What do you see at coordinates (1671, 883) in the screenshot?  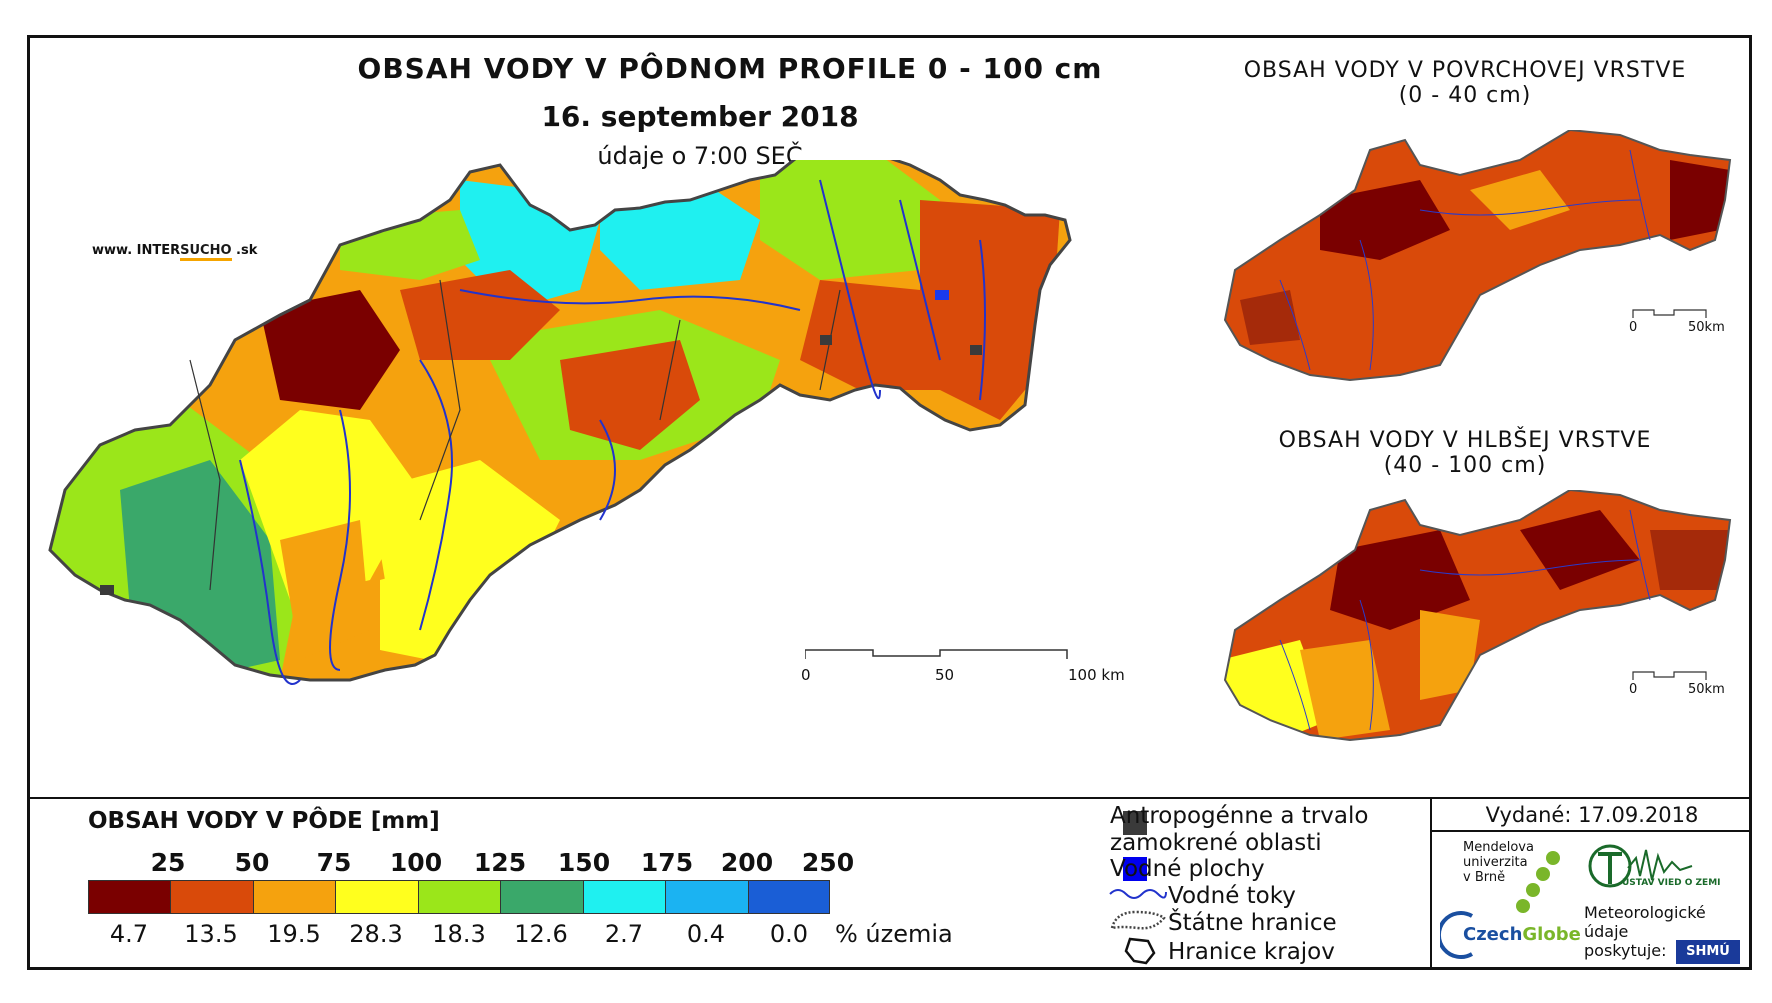 I see `uvz-label: ÚSTAV VIED O ZEMI` at bounding box center [1671, 883].